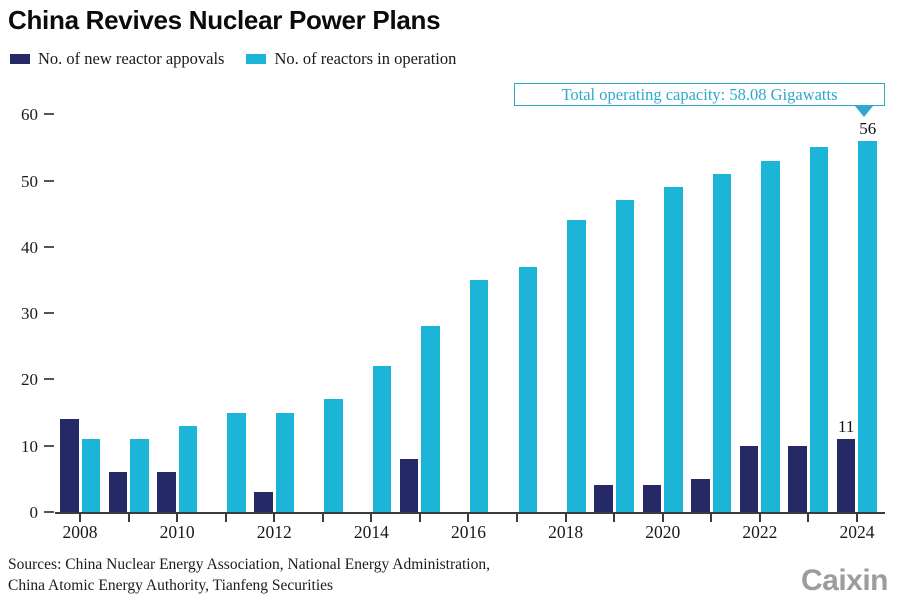 Image resolution: width=900 pixels, height=606 pixels. What do you see at coordinates (663, 532) in the screenshot?
I see `x-axis-label: 2020` at bounding box center [663, 532].